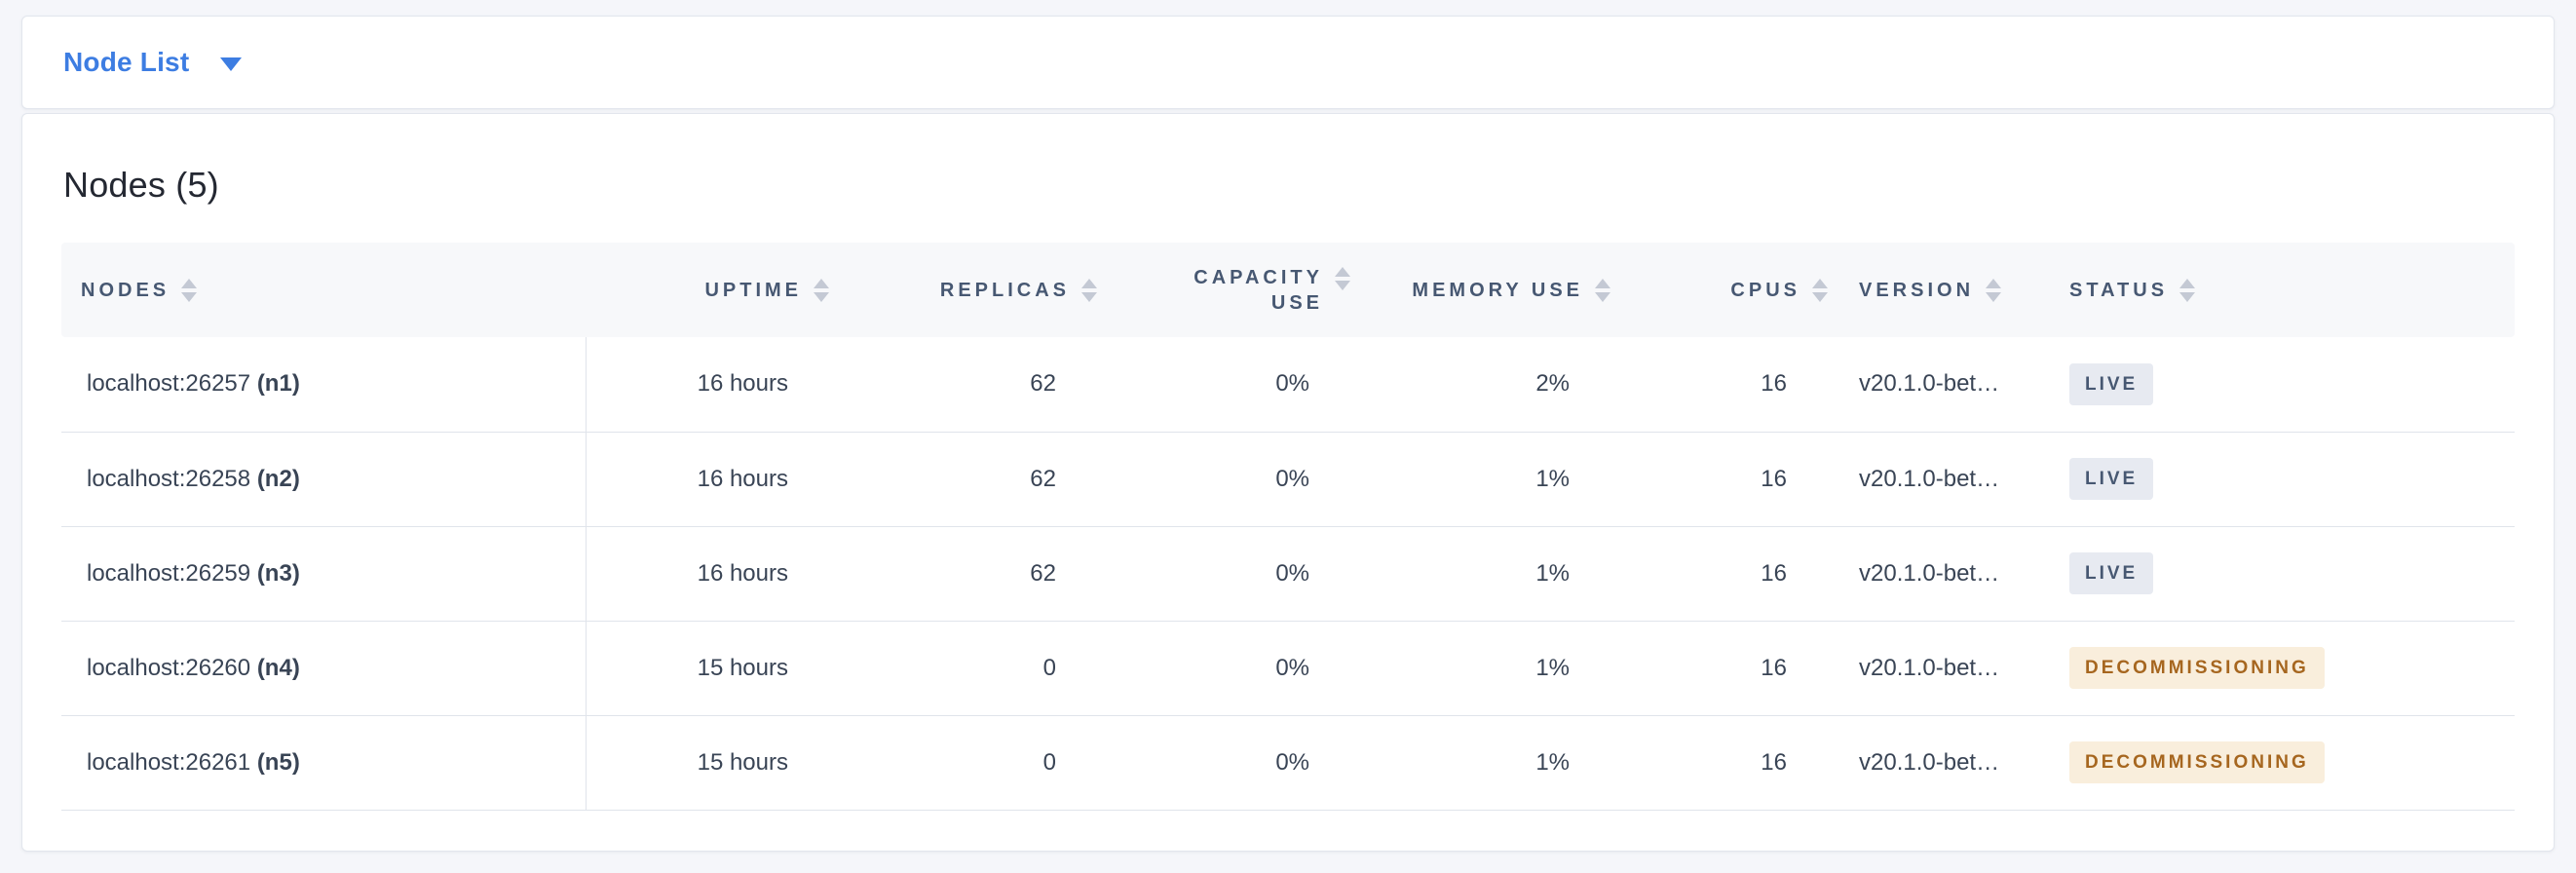  Describe the element at coordinates (2278, 290) in the screenshot. I see `column-header-status: STATUS` at that location.